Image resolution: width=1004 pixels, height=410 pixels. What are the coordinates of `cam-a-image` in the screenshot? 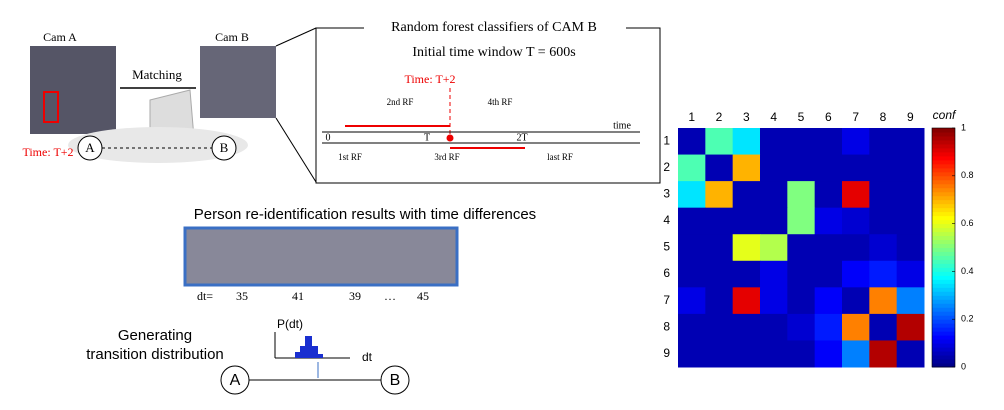 It's located at (73, 90).